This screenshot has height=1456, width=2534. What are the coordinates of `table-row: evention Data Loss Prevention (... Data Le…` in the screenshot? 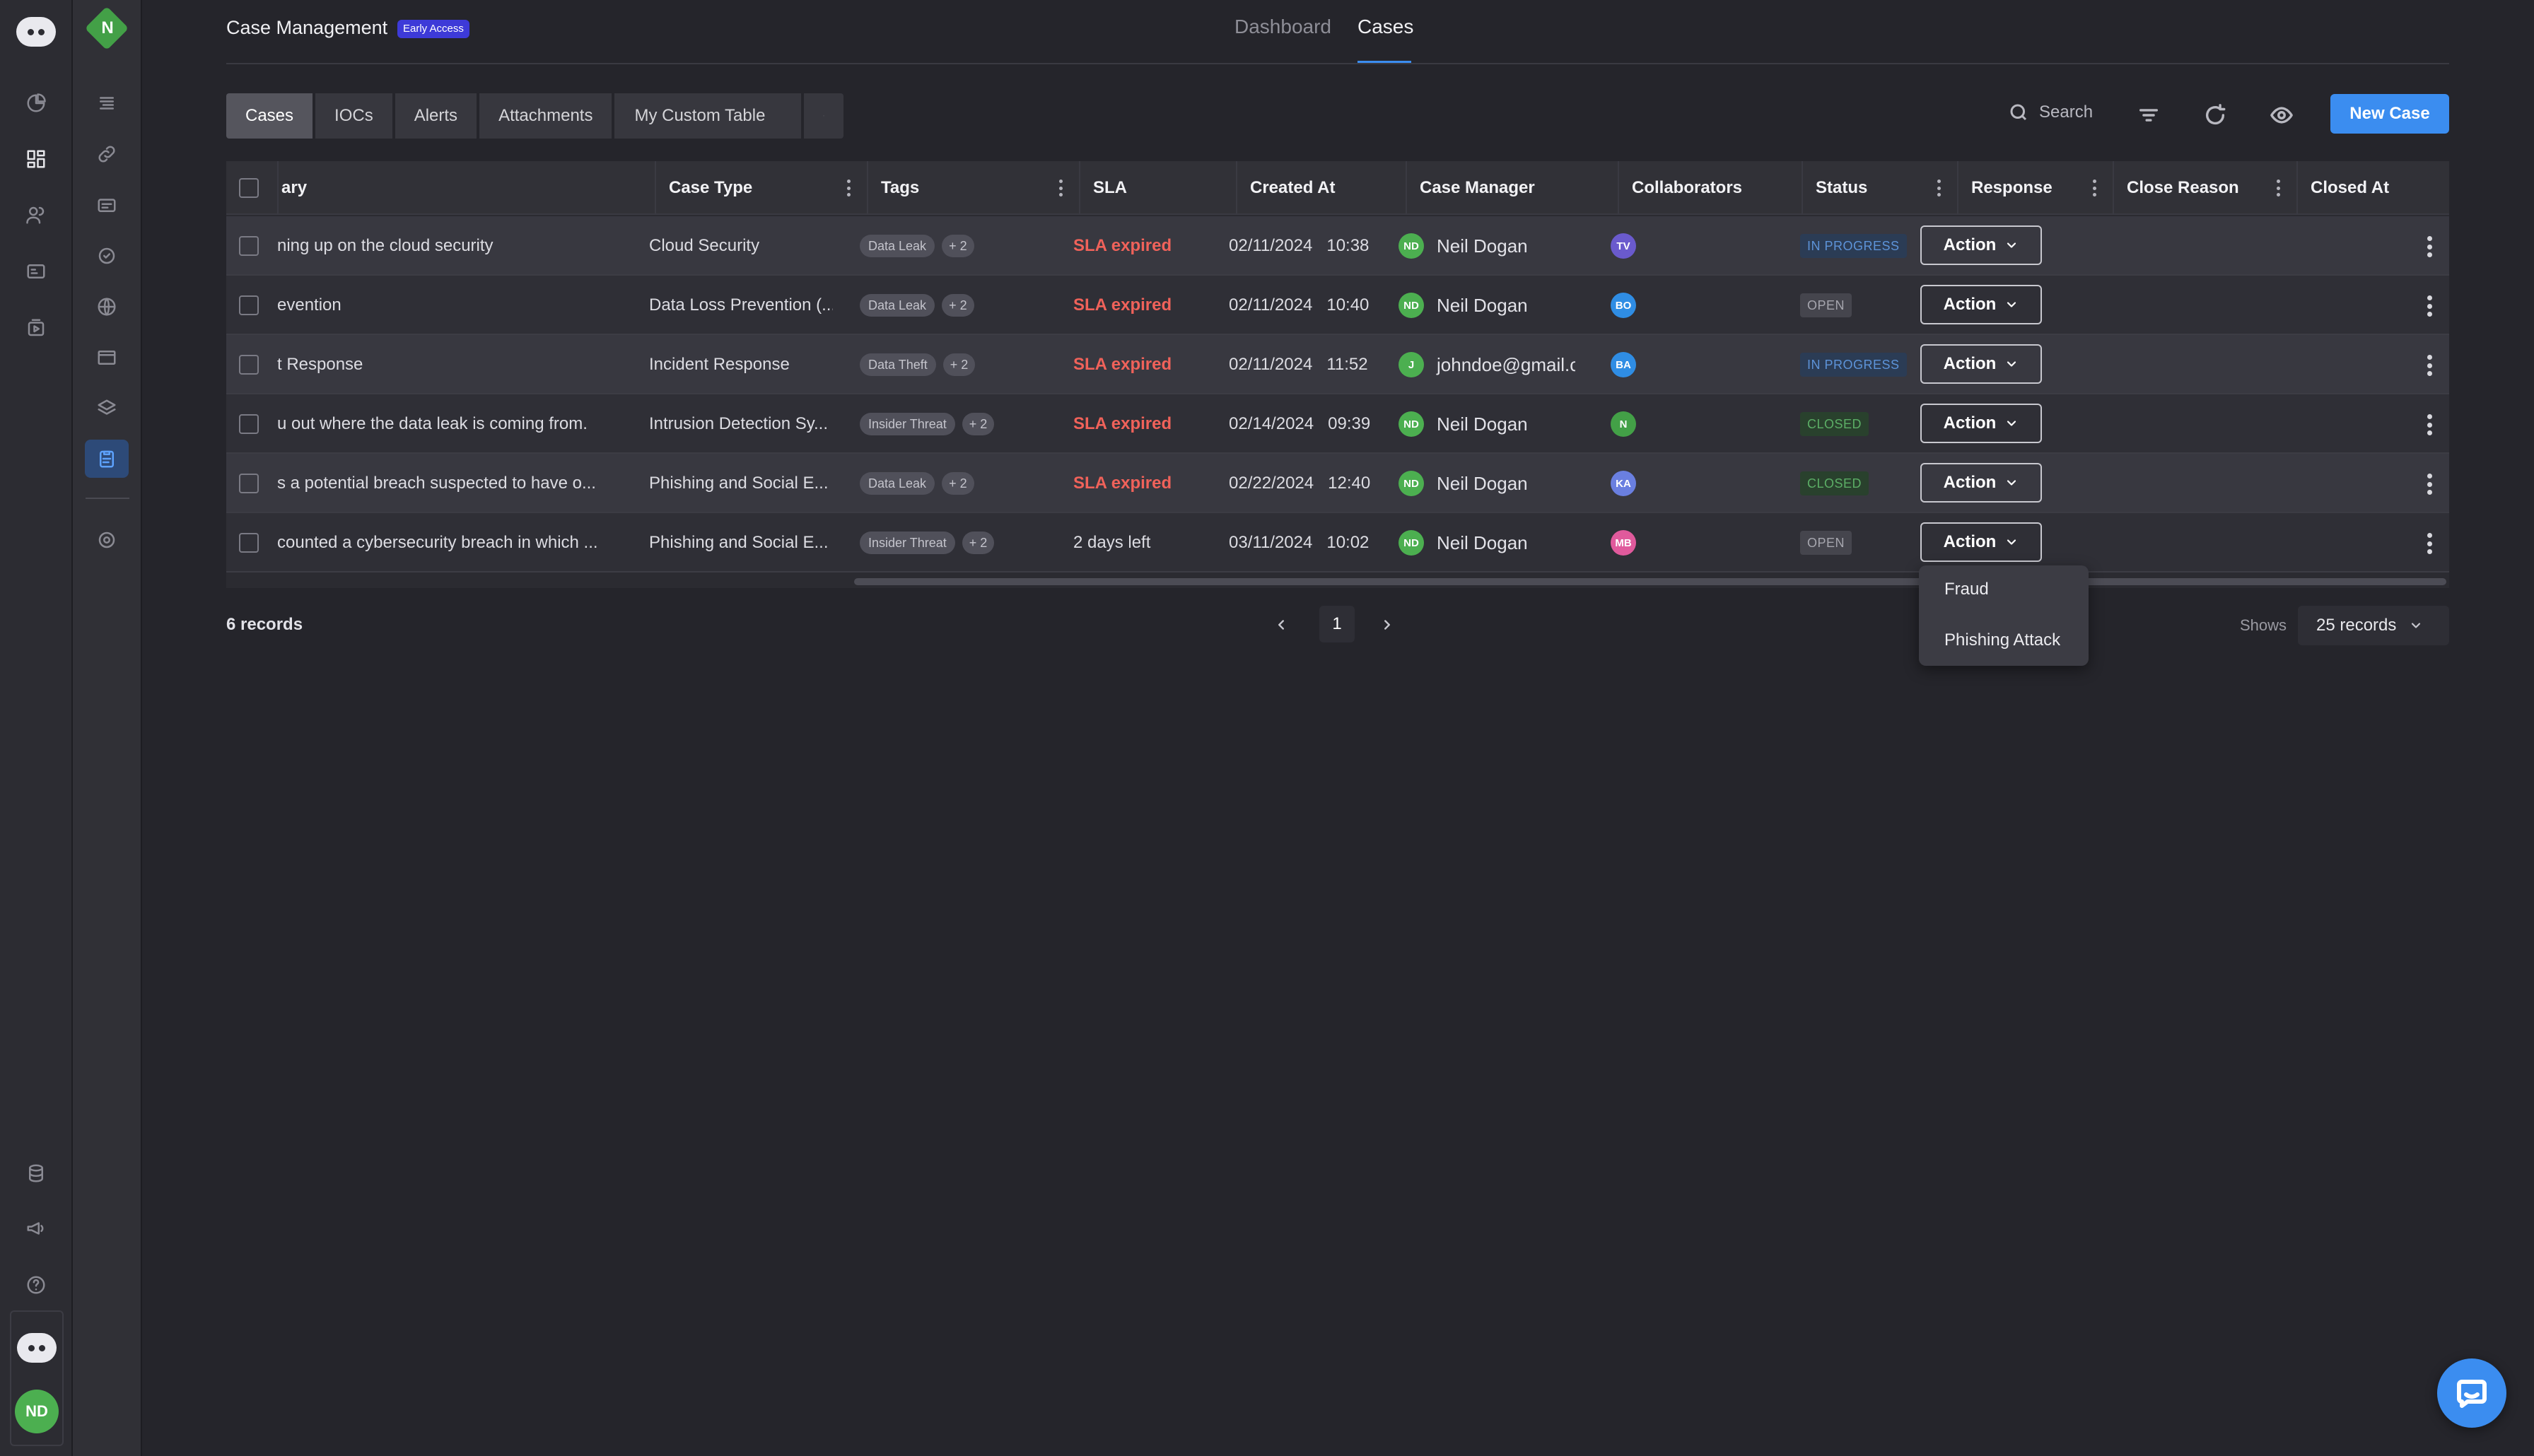 It's located at (1337, 306).